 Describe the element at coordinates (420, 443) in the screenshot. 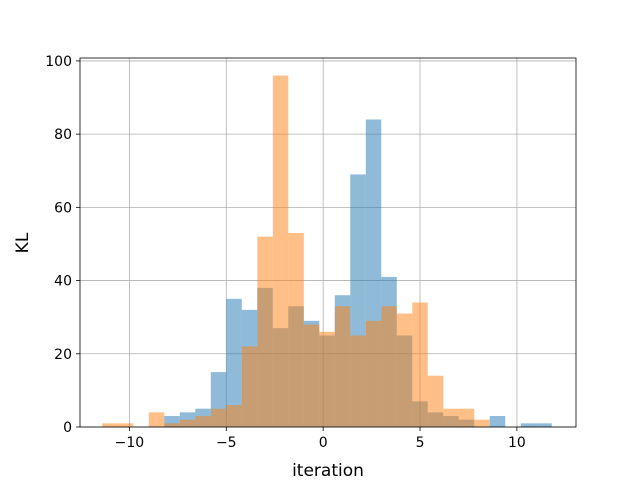

I see `x-tick-label: 5` at that location.